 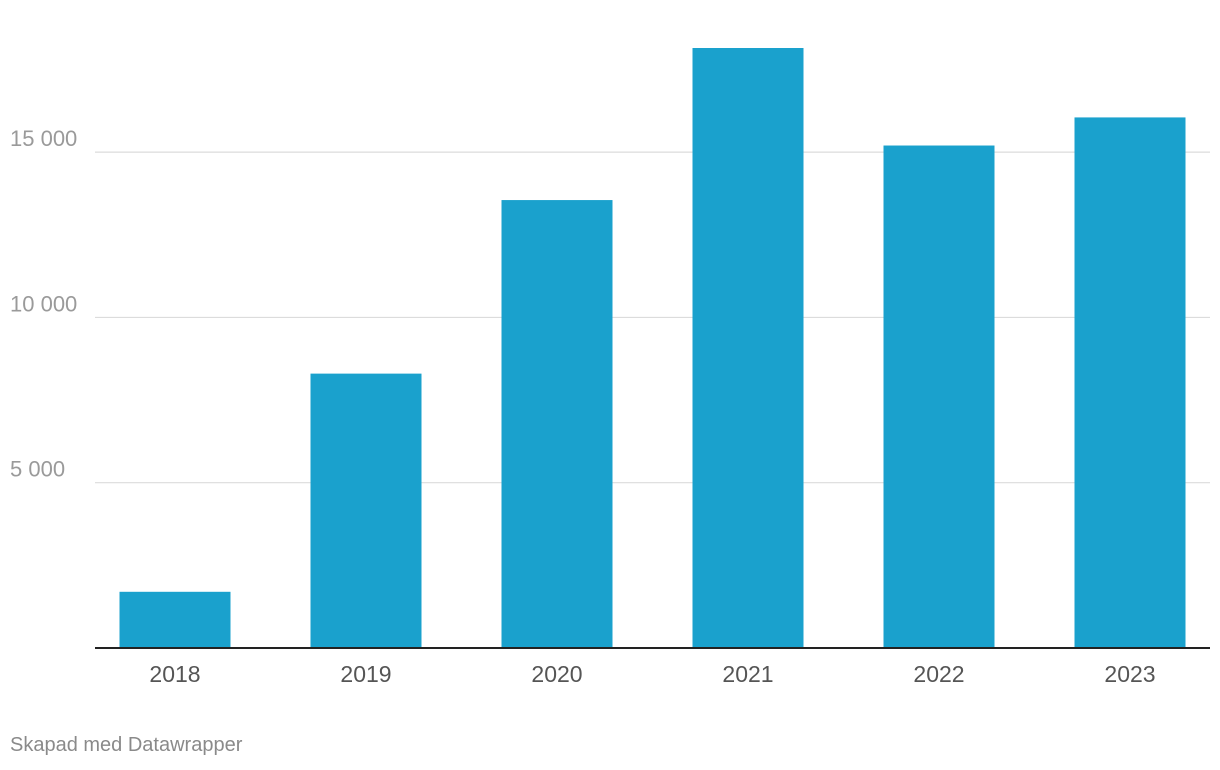 I want to click on x-tick-label: 2021, so click(x=747, y=674).